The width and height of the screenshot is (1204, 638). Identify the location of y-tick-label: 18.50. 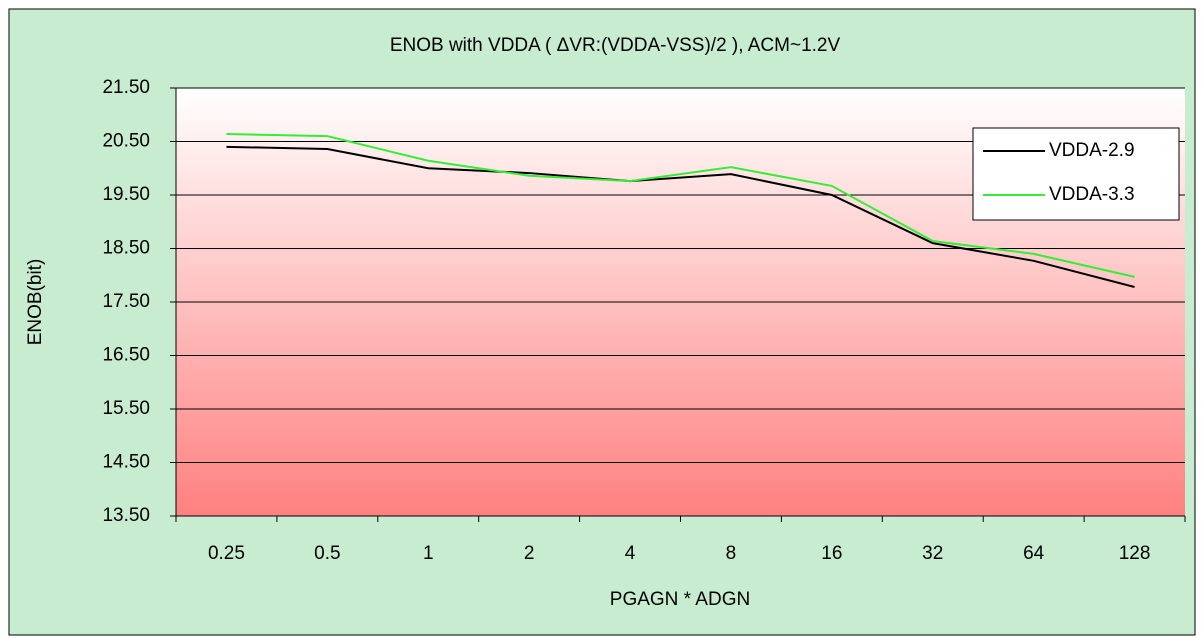
(126, 248).